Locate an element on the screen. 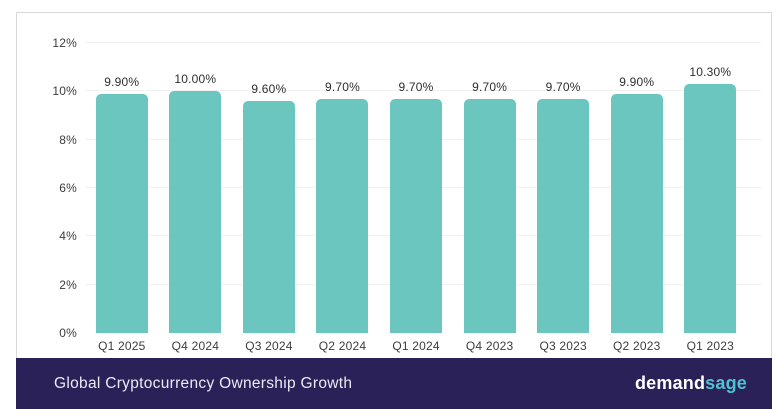 This screenshot has height=409, width=781. y-tick-label: 0% is located at coordinates (68, 333).